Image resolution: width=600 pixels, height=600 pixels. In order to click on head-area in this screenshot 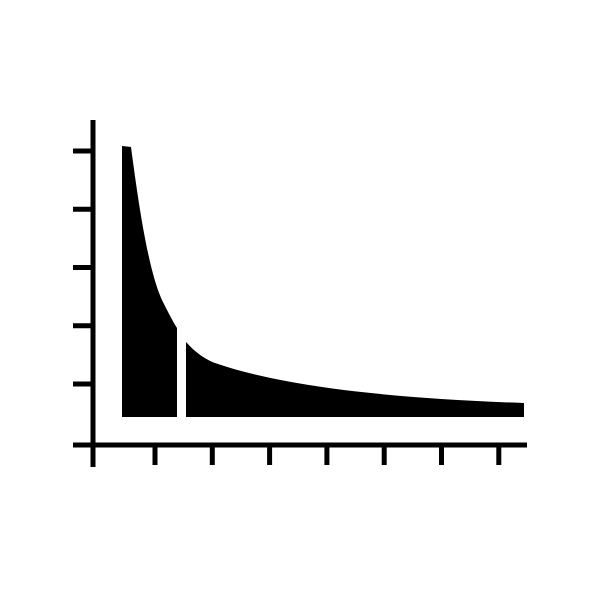, I will do `click(149, 281)`.